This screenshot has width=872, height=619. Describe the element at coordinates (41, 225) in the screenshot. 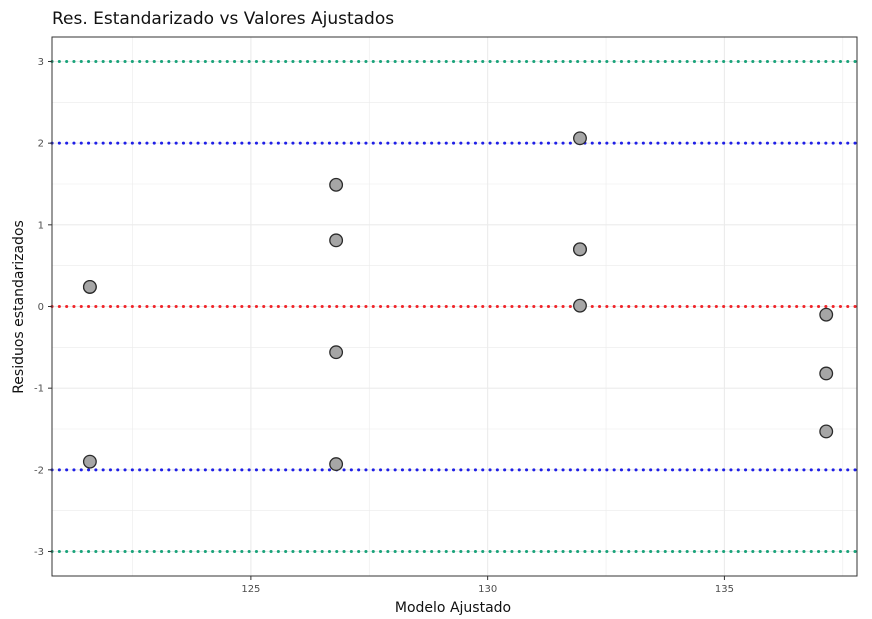

I see `y-tick-label: 1` at that location.